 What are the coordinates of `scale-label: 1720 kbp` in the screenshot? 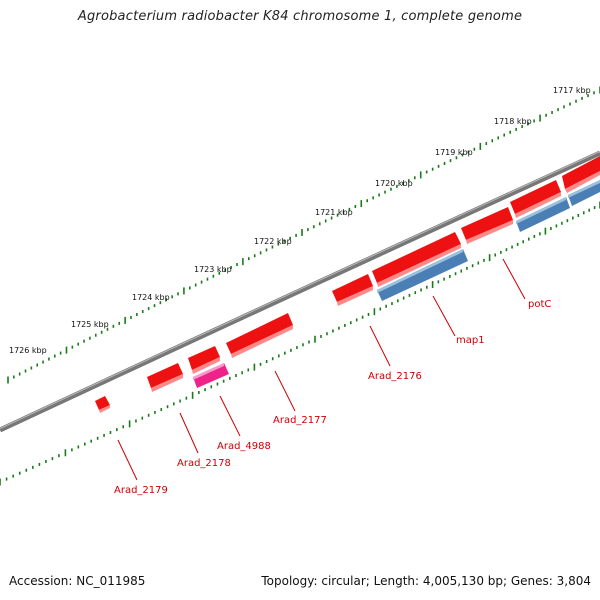 It's located at (394, 183).